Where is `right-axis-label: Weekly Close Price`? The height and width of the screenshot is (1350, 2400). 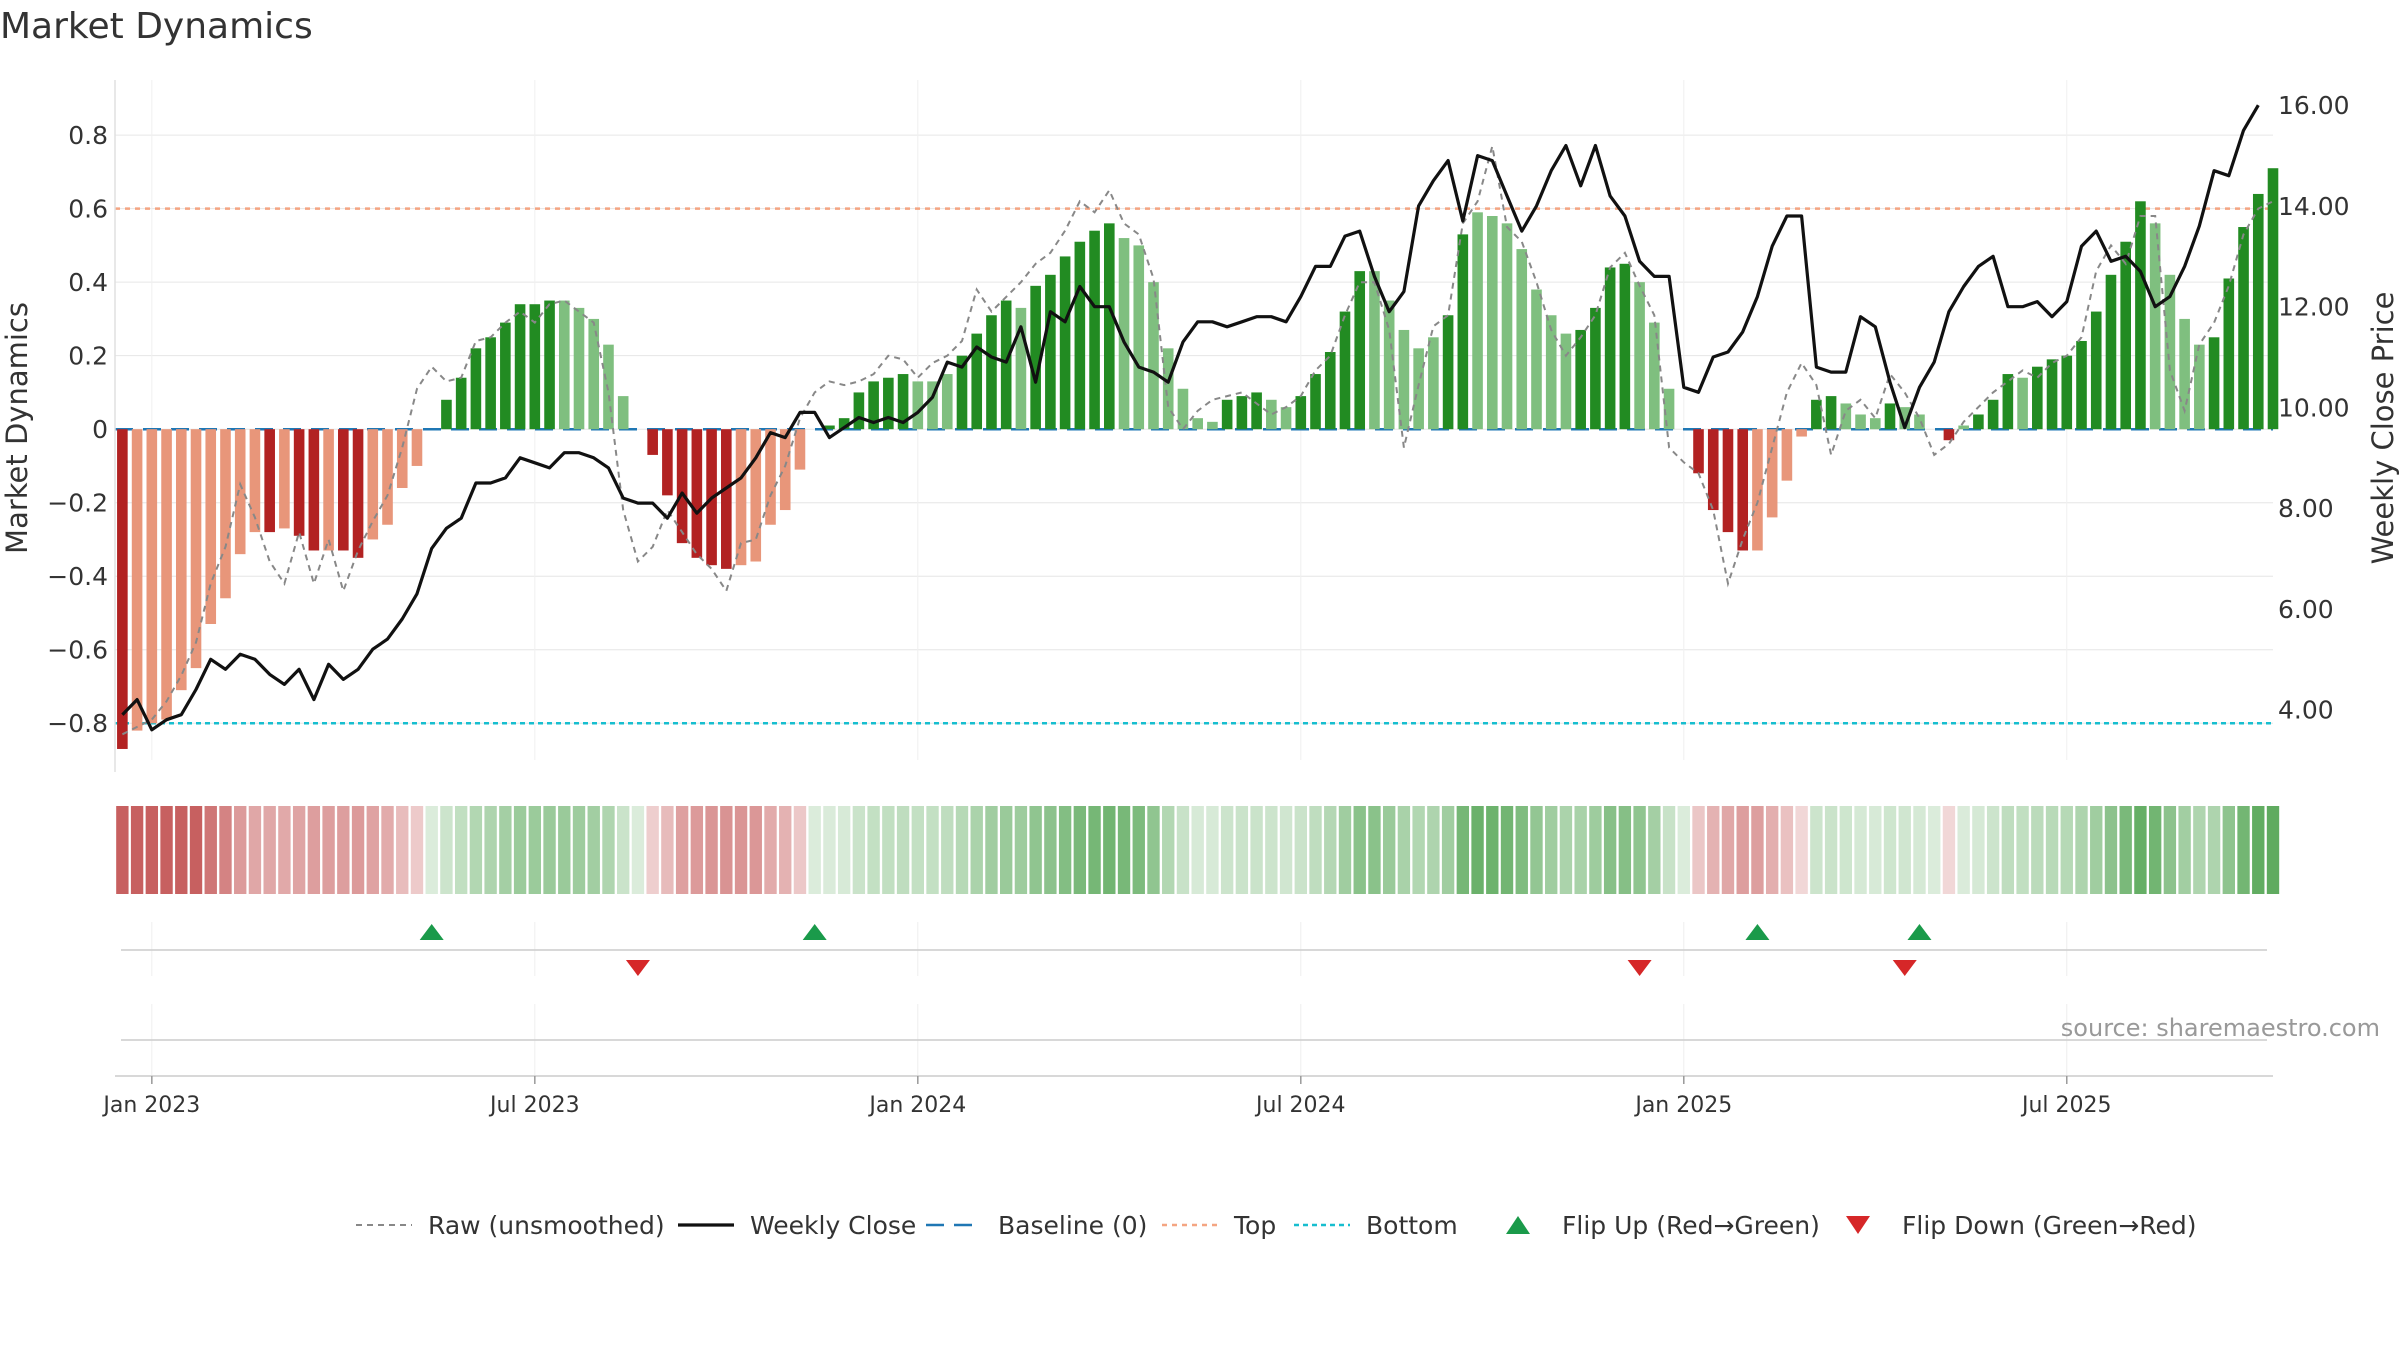 right-axis-label: Weekly Close Price is located at coordinates (2383, 428).